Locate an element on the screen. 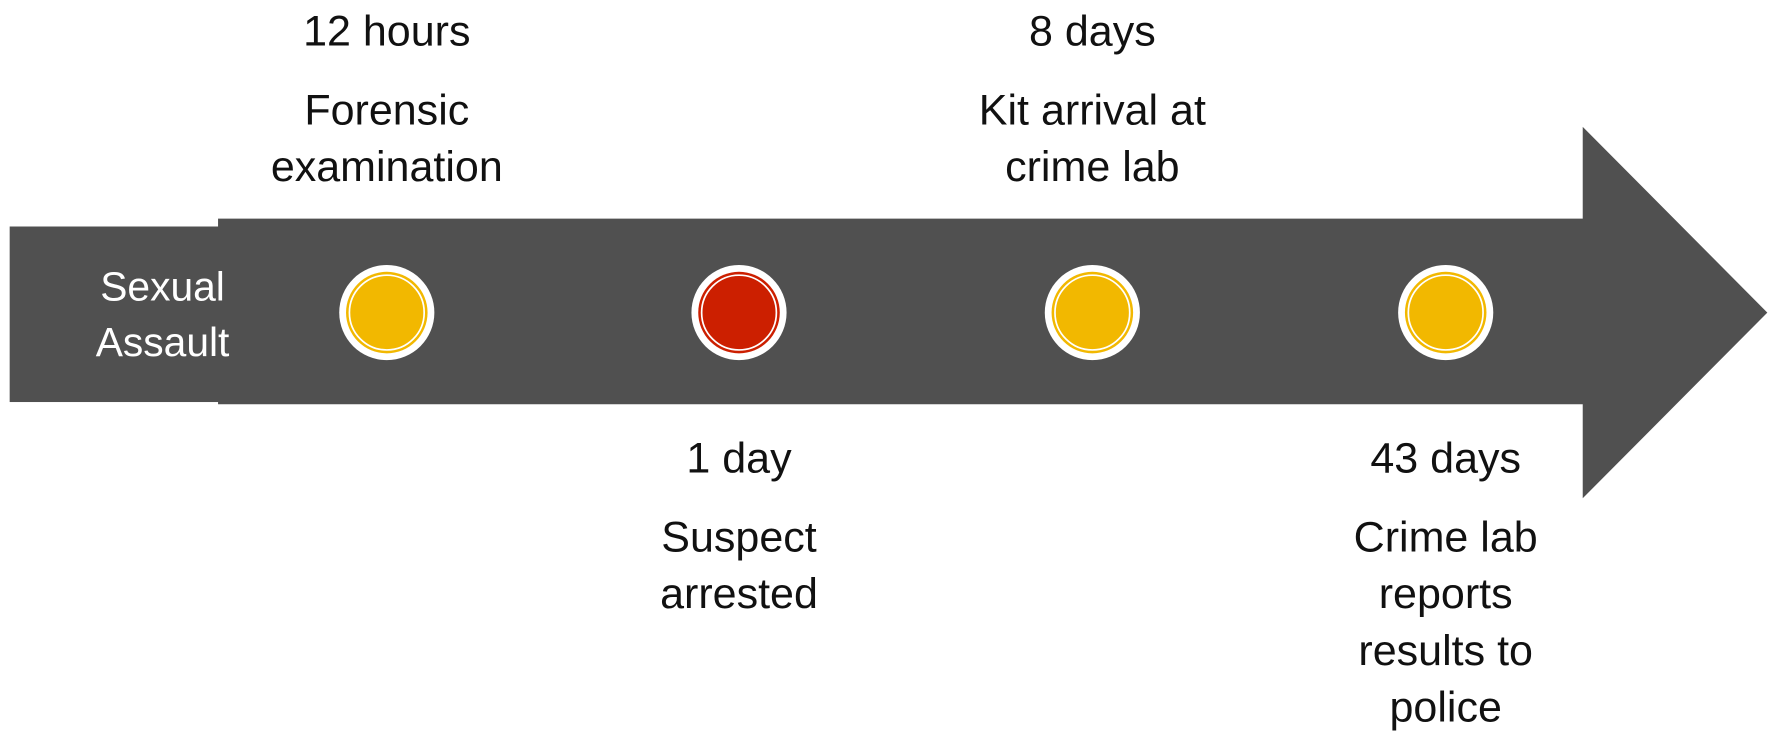 This screenshot has height=735, width=1777. milestone-label: Kit arrival at is located at coordinates (1092, 111).